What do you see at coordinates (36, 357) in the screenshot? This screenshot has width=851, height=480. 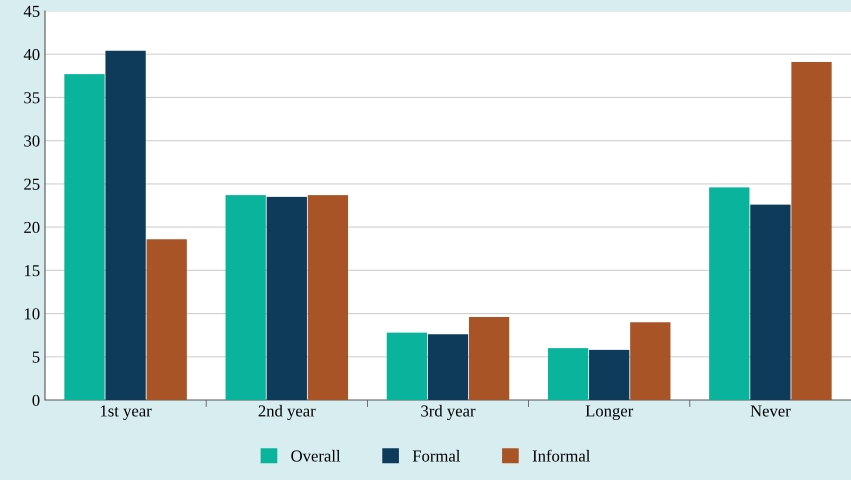 I see `y-tick-label: 5` at bounding box center [36, 357].